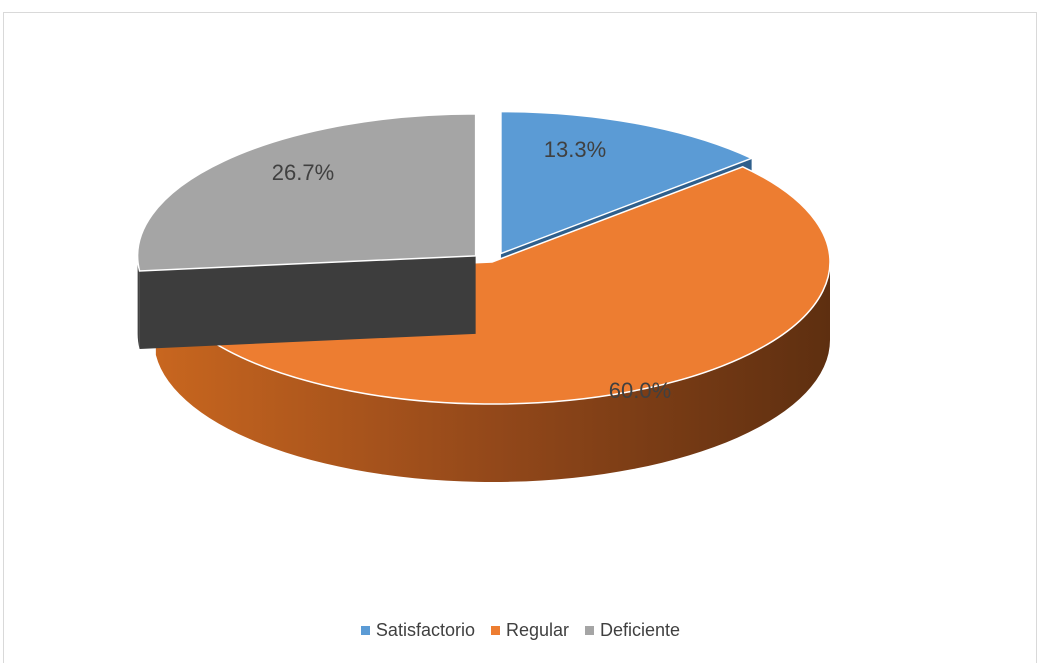 Image resolution: width=1041 pixels, height=663 pixels. Describe the element at coordinates (495, 630) in the screenshot. I see `legend-swatch-regular` at that location.